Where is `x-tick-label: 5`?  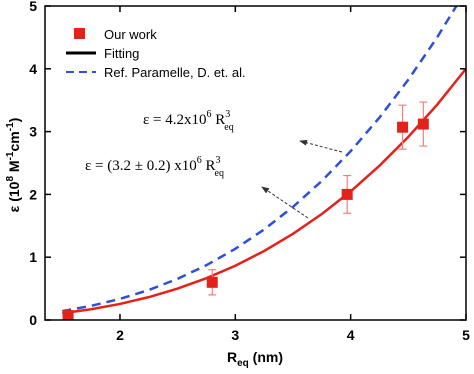
x-tick-label: 5 is located at coordinates (466, 335).